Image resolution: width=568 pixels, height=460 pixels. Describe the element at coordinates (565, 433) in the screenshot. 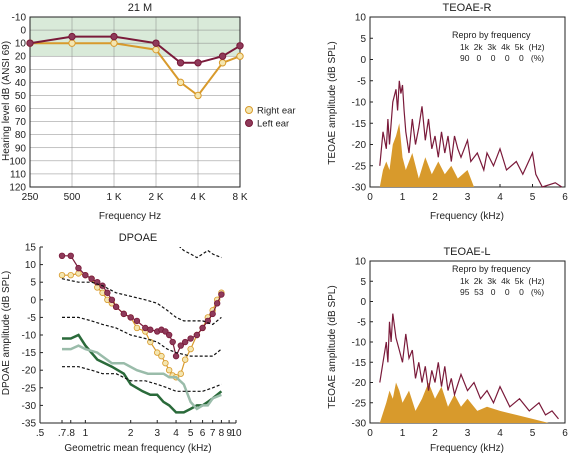

I see `teoae-x-tick: 6` at that location.